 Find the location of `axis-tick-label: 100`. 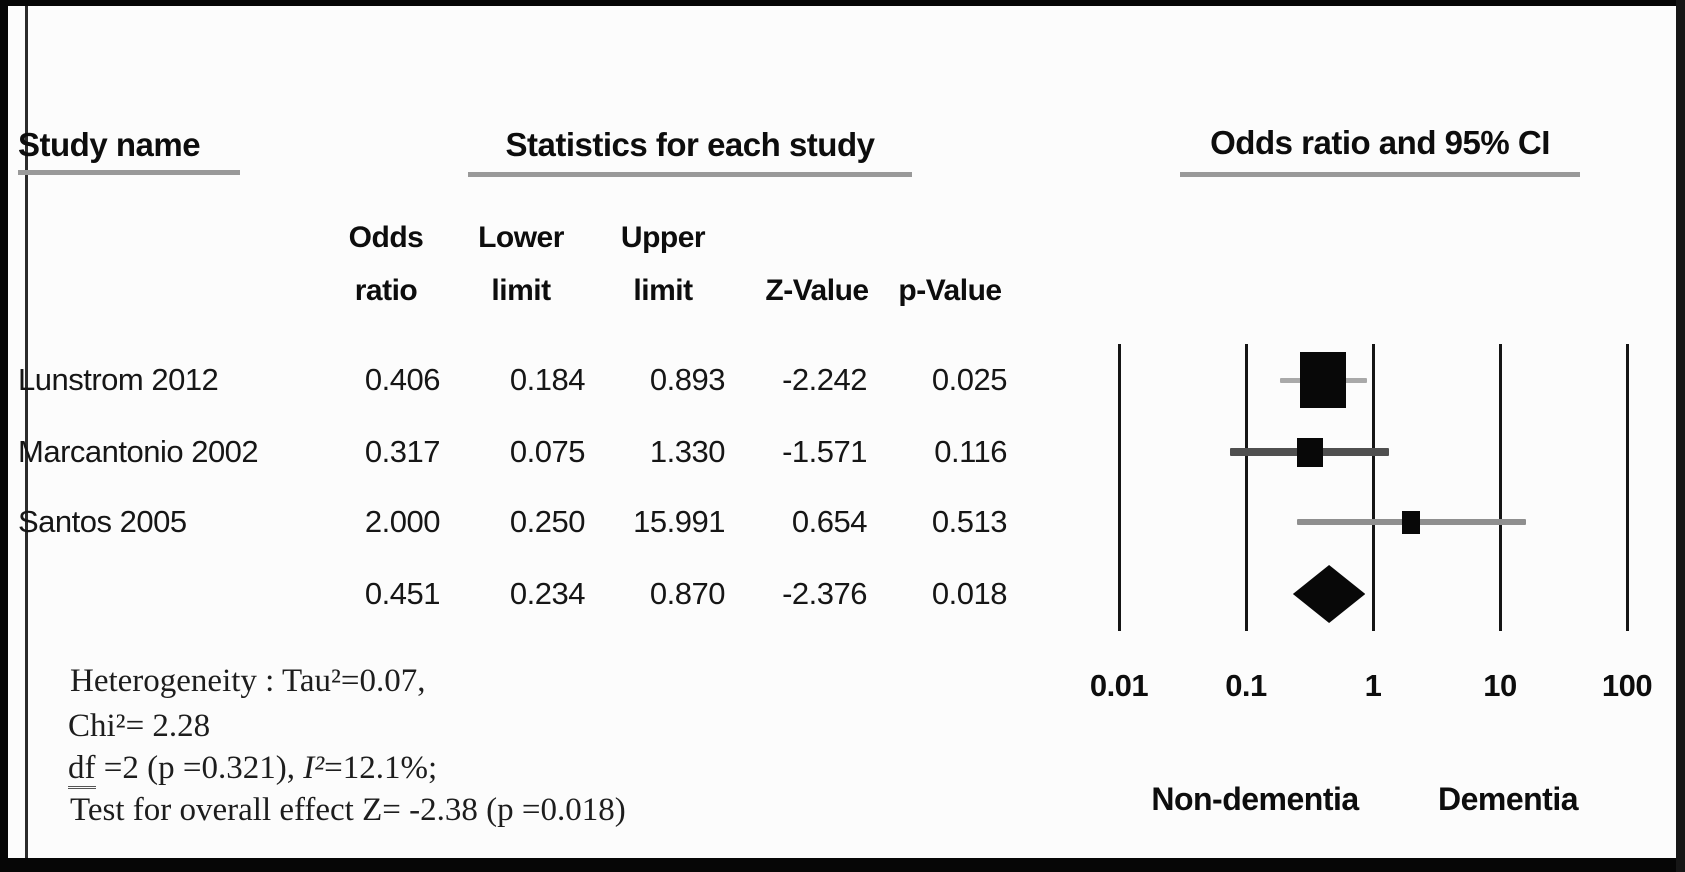

axis-tick-label: 100 is located at coordinates (1627, 685).